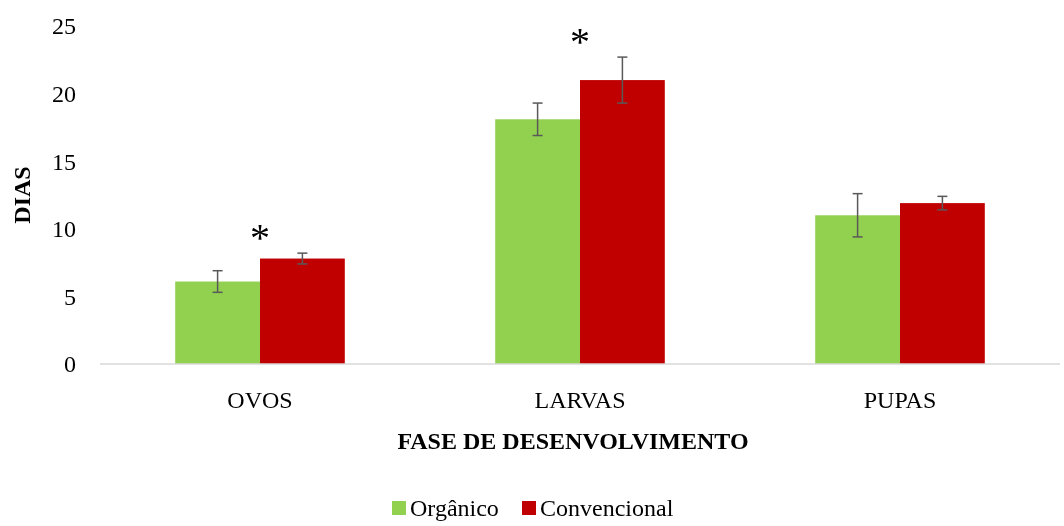  I want to click on y-tick-label: 20, so click(64, 94).